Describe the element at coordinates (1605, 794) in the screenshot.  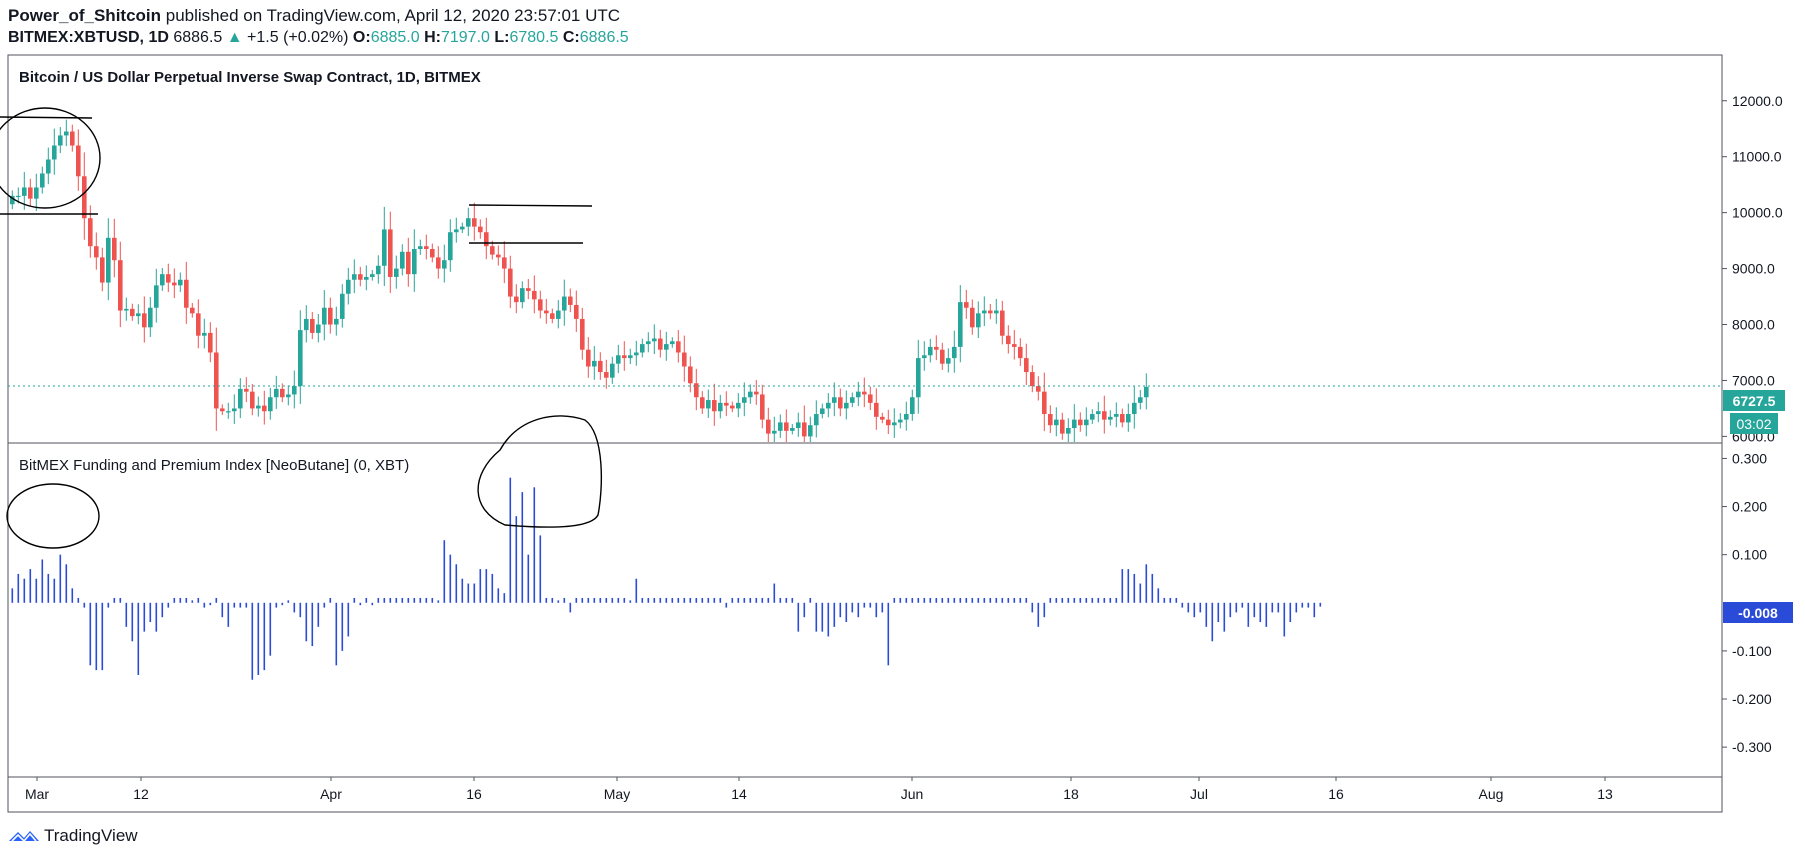
I see `time-tick-label: 13` at that location.